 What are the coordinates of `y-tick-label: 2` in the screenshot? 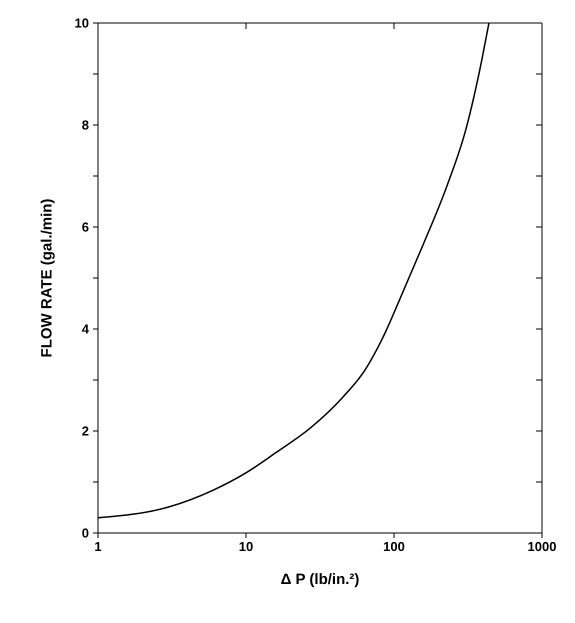 It's located at (85, 431).